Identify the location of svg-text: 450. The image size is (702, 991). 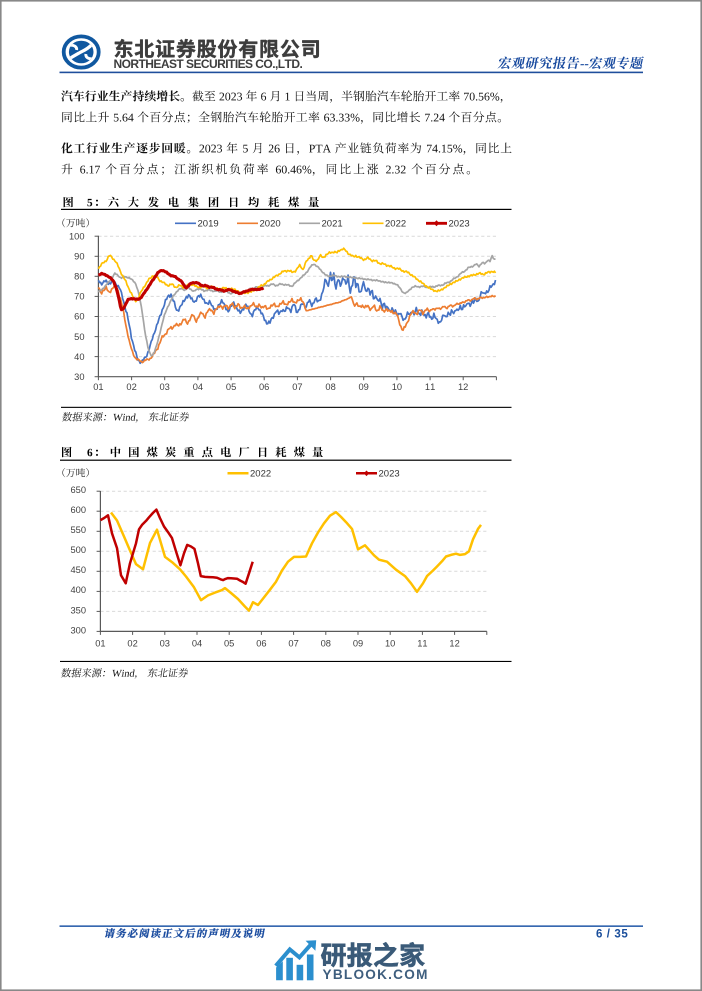
(78, 570).